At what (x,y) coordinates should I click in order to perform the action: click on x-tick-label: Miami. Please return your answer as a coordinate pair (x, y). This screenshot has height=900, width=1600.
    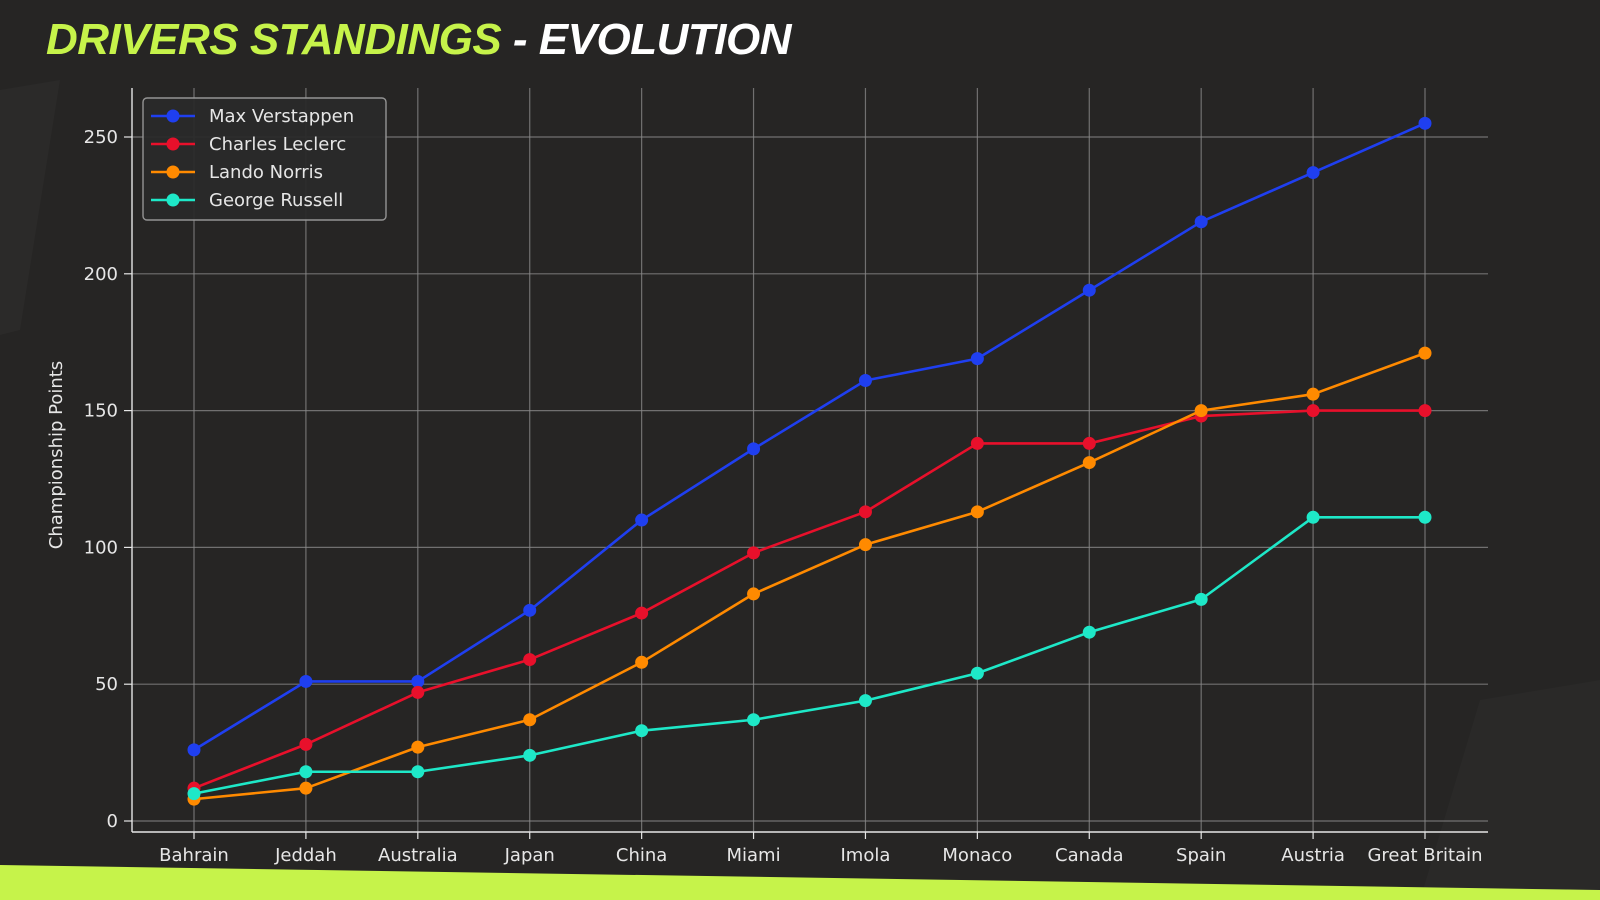
    Looking at the image, I should click on (753, 855).